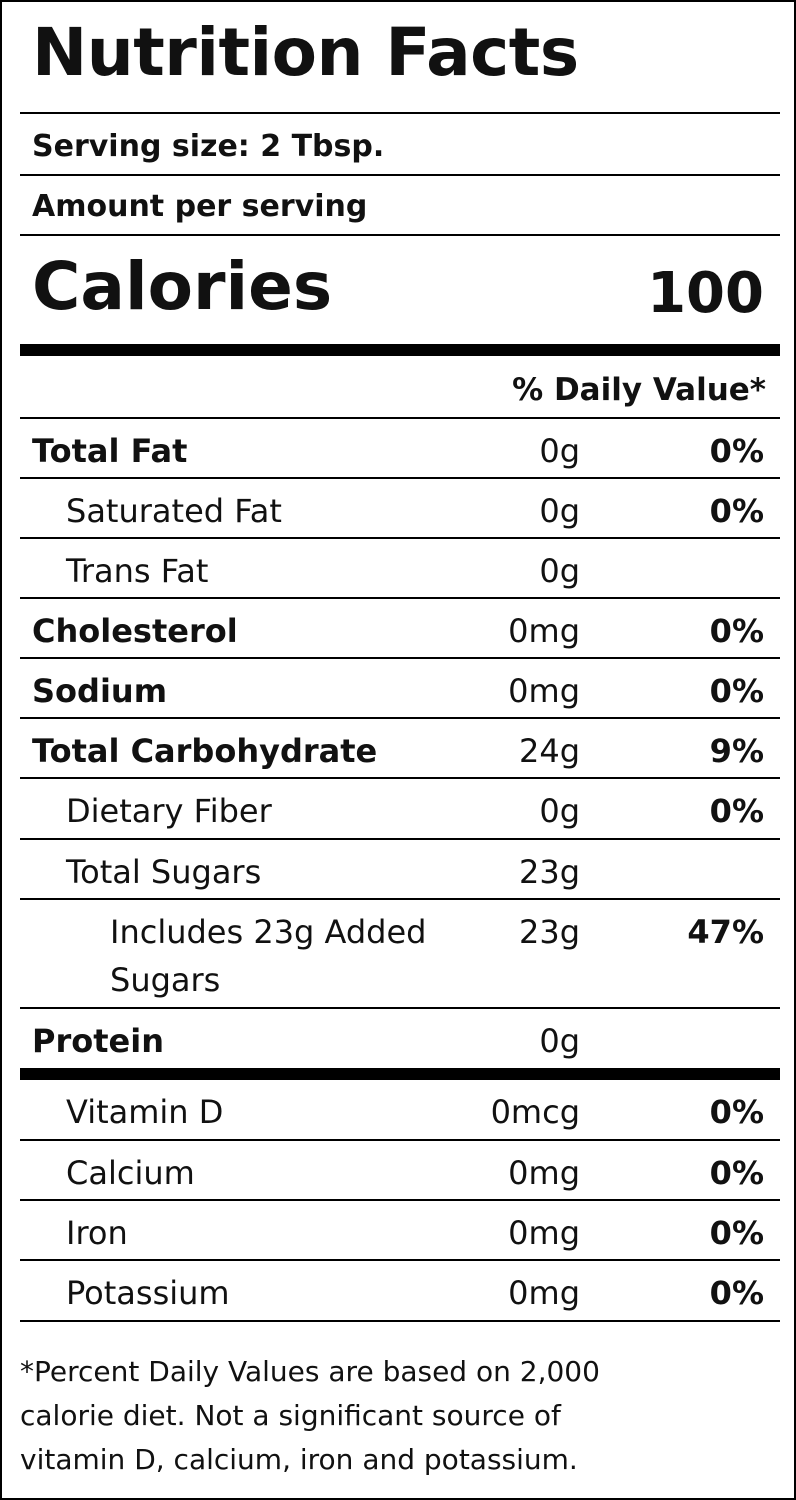 This screenshot has height=1500, width=796. I want to click on nutrient-name: Saturated Fat, so click(174, 511).